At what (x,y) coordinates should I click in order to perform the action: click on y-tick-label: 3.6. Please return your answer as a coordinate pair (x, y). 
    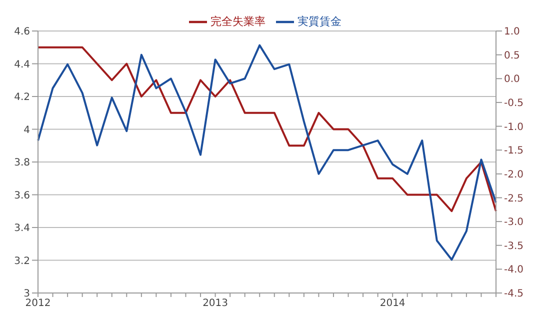
    Looking at the image, I should click on (22, 196).